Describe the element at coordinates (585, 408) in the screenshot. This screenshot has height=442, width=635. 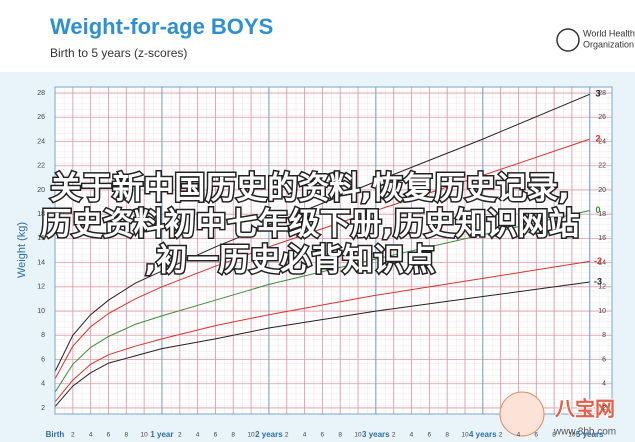
I see `watermark-brand: 八宝网` at that location.